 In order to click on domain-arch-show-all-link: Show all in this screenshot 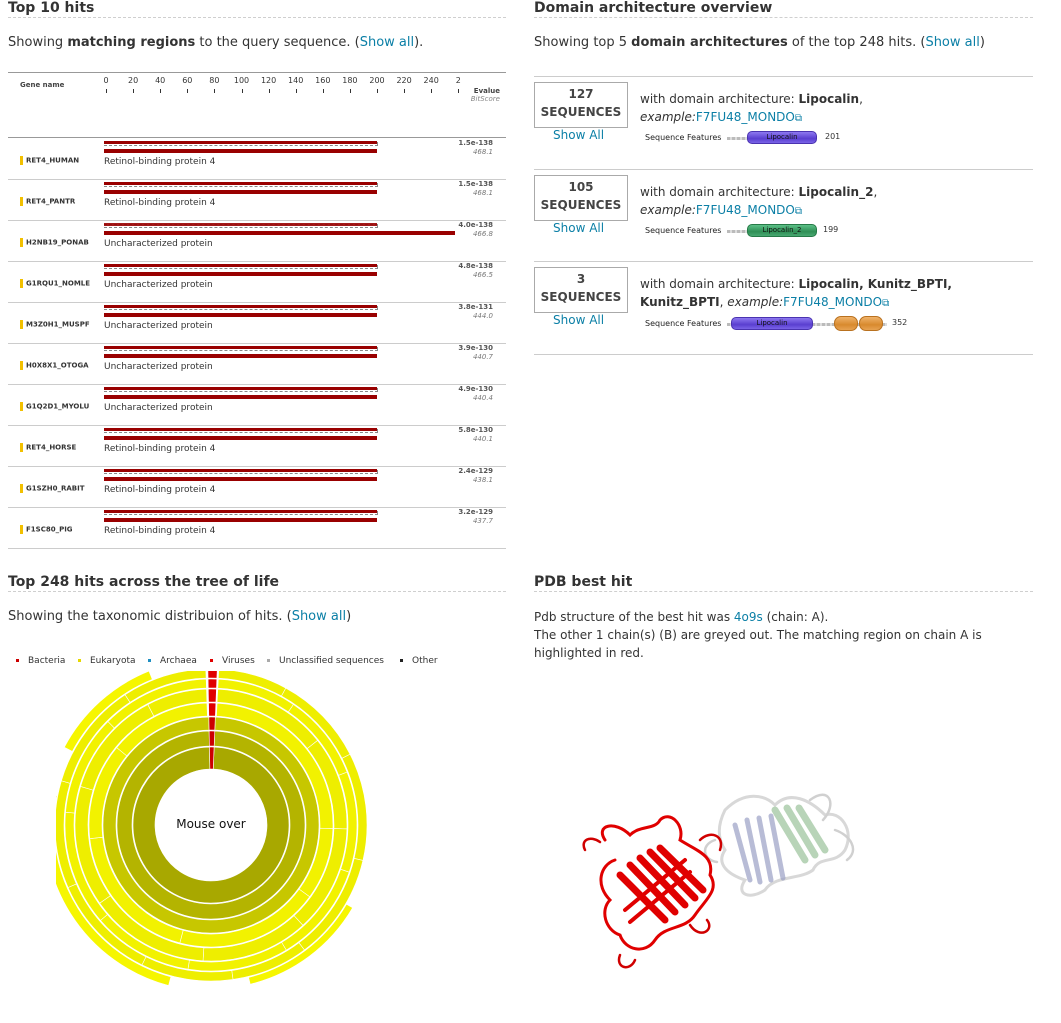, I will do `click(952, 42)`.